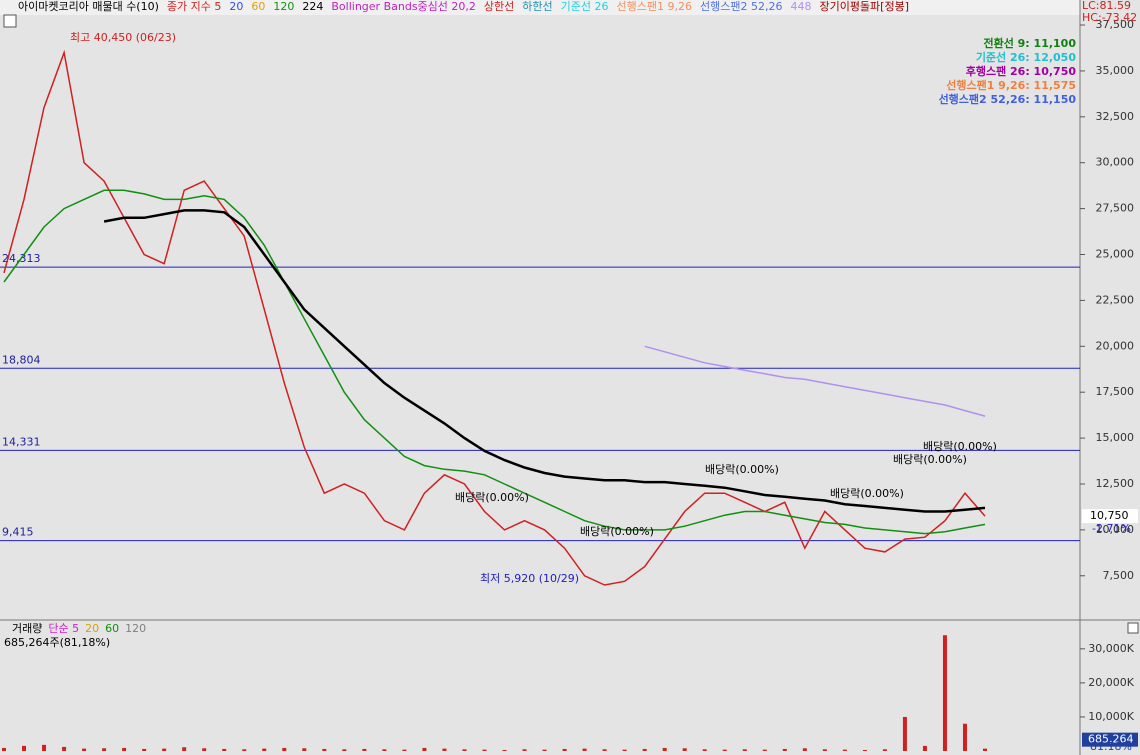 Image resolution: width=1140 pixels, height=755 pixels. I want to click on level-label: 18,804, so click(21, 359).